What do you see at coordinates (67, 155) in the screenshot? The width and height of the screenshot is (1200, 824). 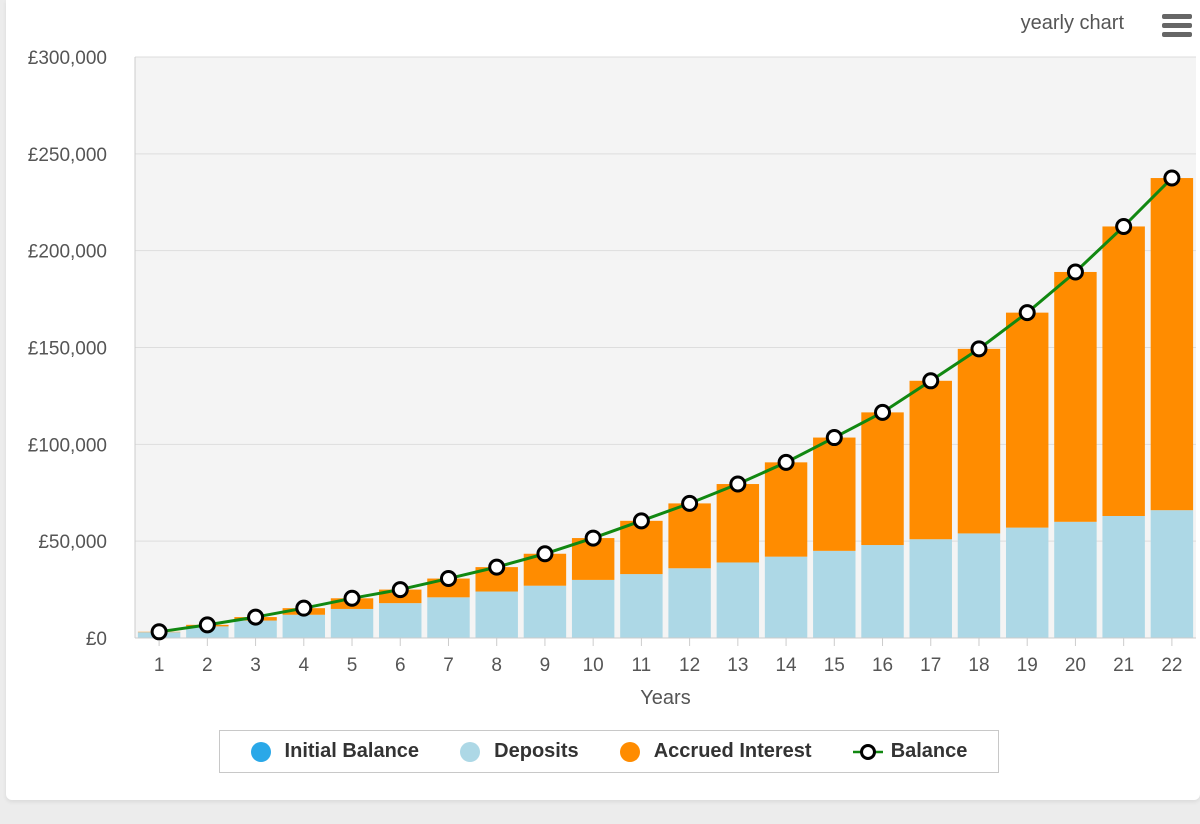 I see `y-tick-label: £250,000` at bounding box center [67, 155].